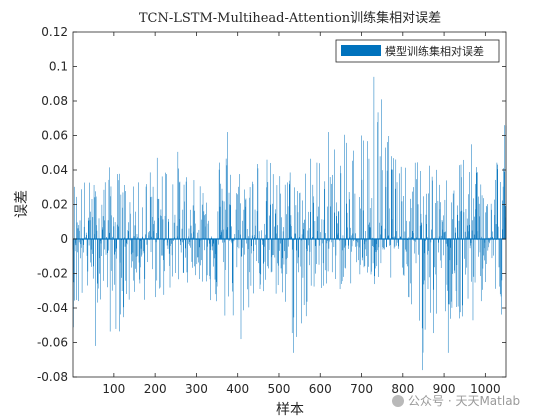 Image resolution: width=560 pixels, height=420 pixels. I want to click on x-tick-label: 400, so click(237, 389).